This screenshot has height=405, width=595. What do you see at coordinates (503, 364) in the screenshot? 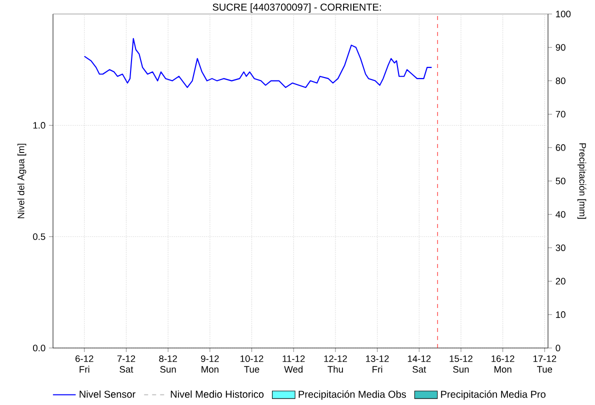
I see `x-tick-label: 16-12 Mon` at bounding box center [503, 364].